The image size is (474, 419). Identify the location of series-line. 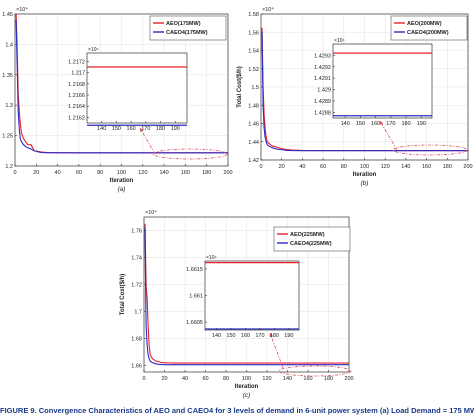
(364, 92).